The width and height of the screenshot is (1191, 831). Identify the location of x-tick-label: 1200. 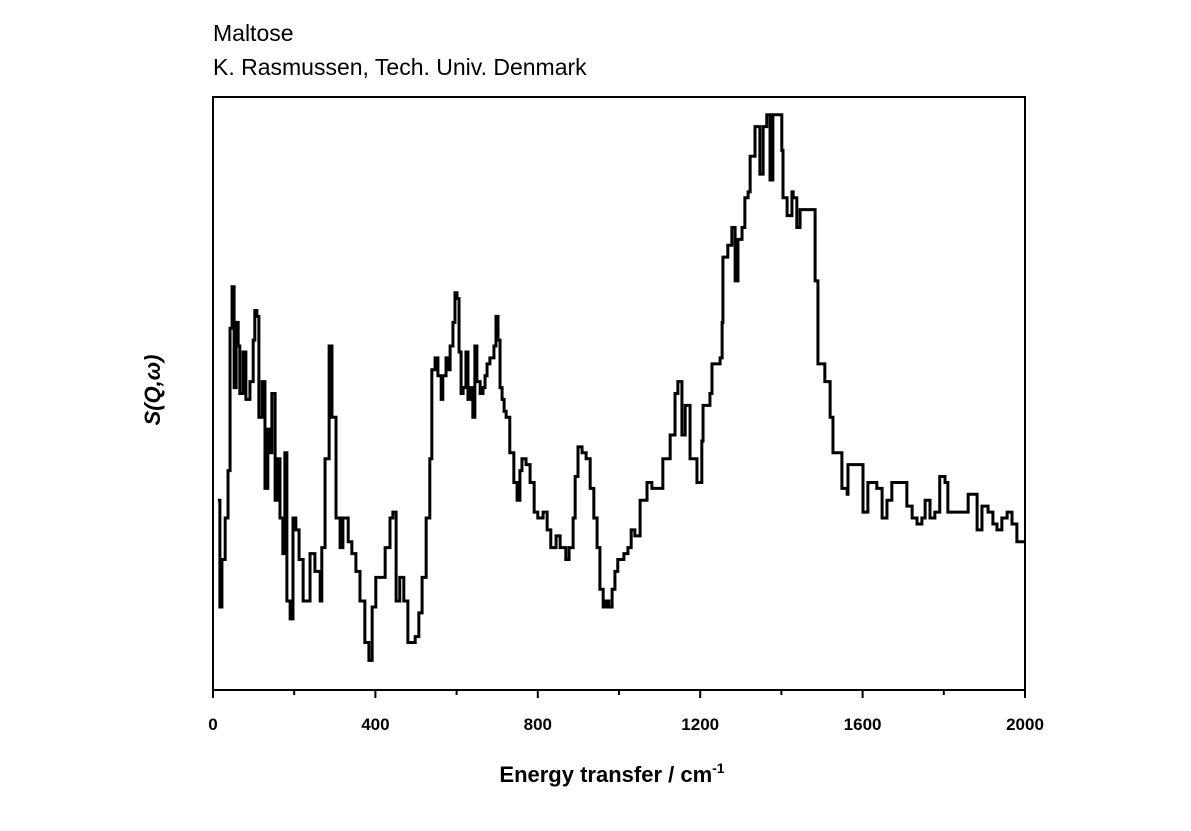
(700, 724).